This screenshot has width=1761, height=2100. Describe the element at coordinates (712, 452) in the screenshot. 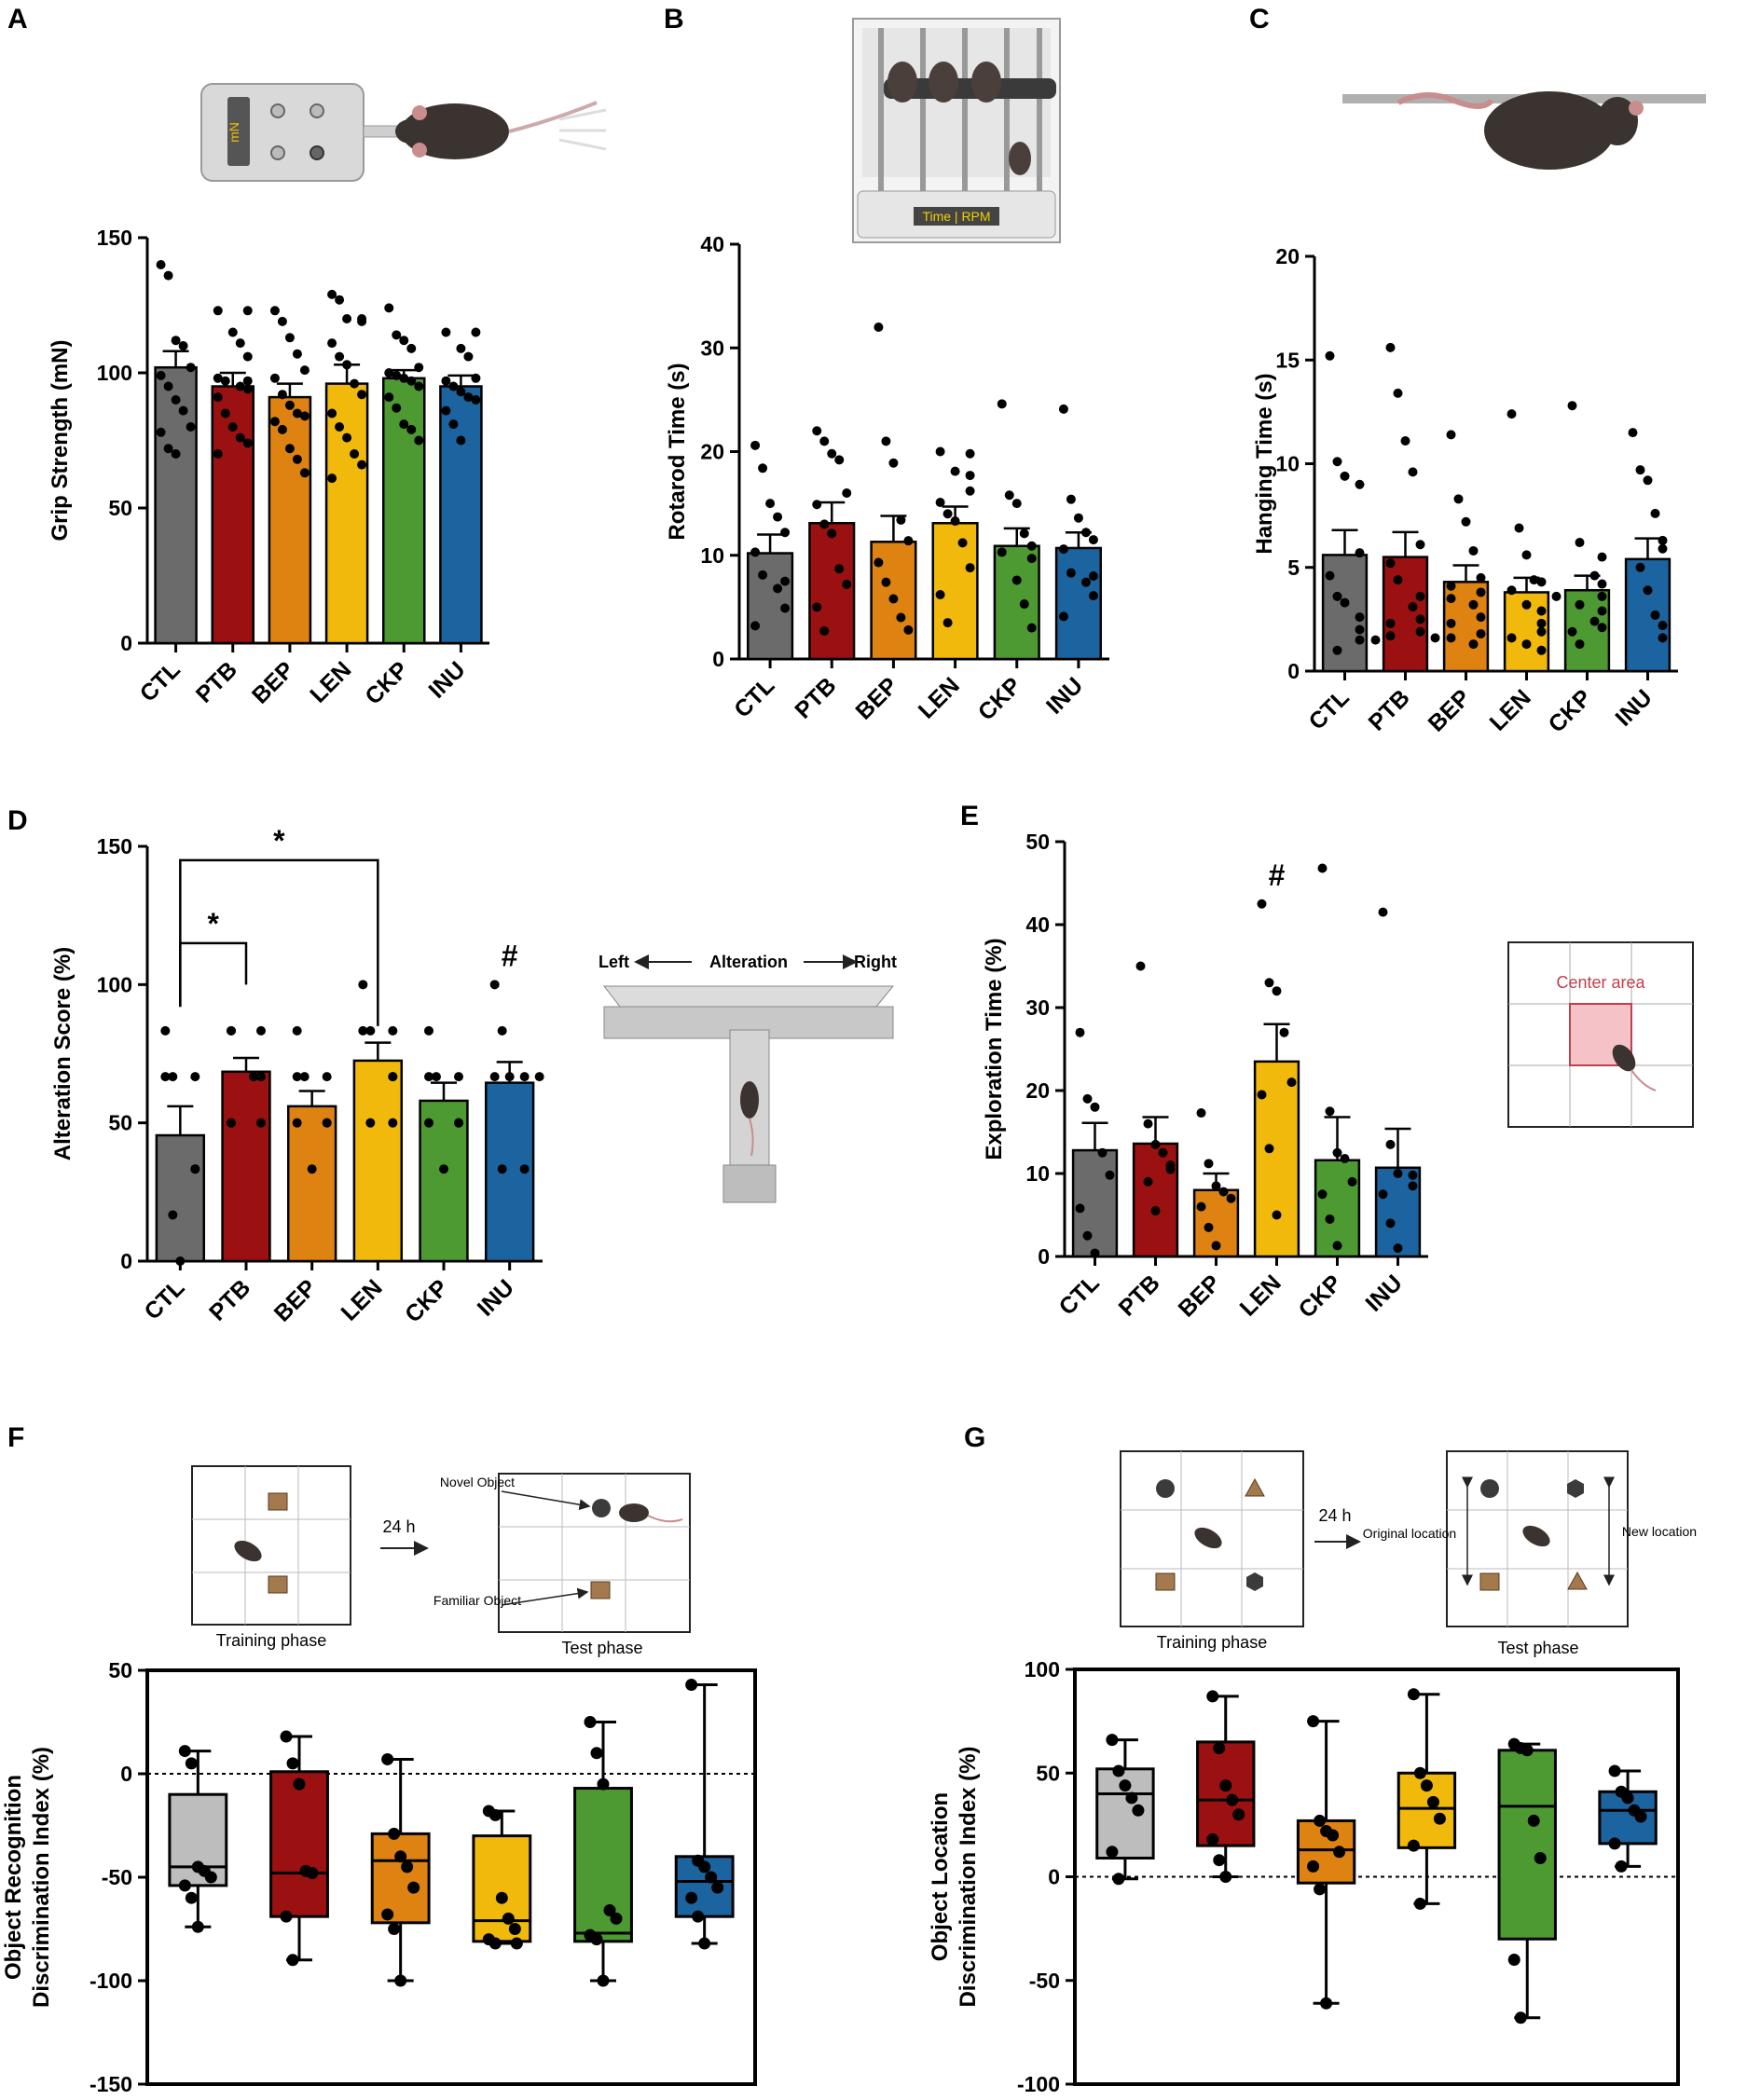

I see `y-tick-label: 20` at that location.